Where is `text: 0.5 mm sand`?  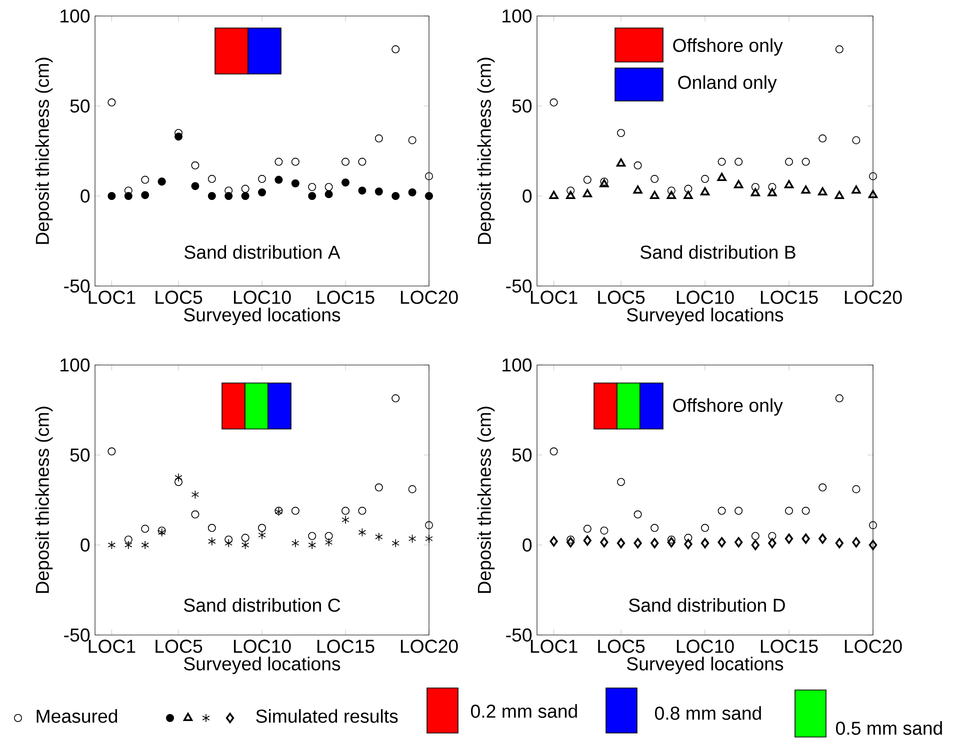 text: 0.5 mm sand is located at coordinates (889, 728).